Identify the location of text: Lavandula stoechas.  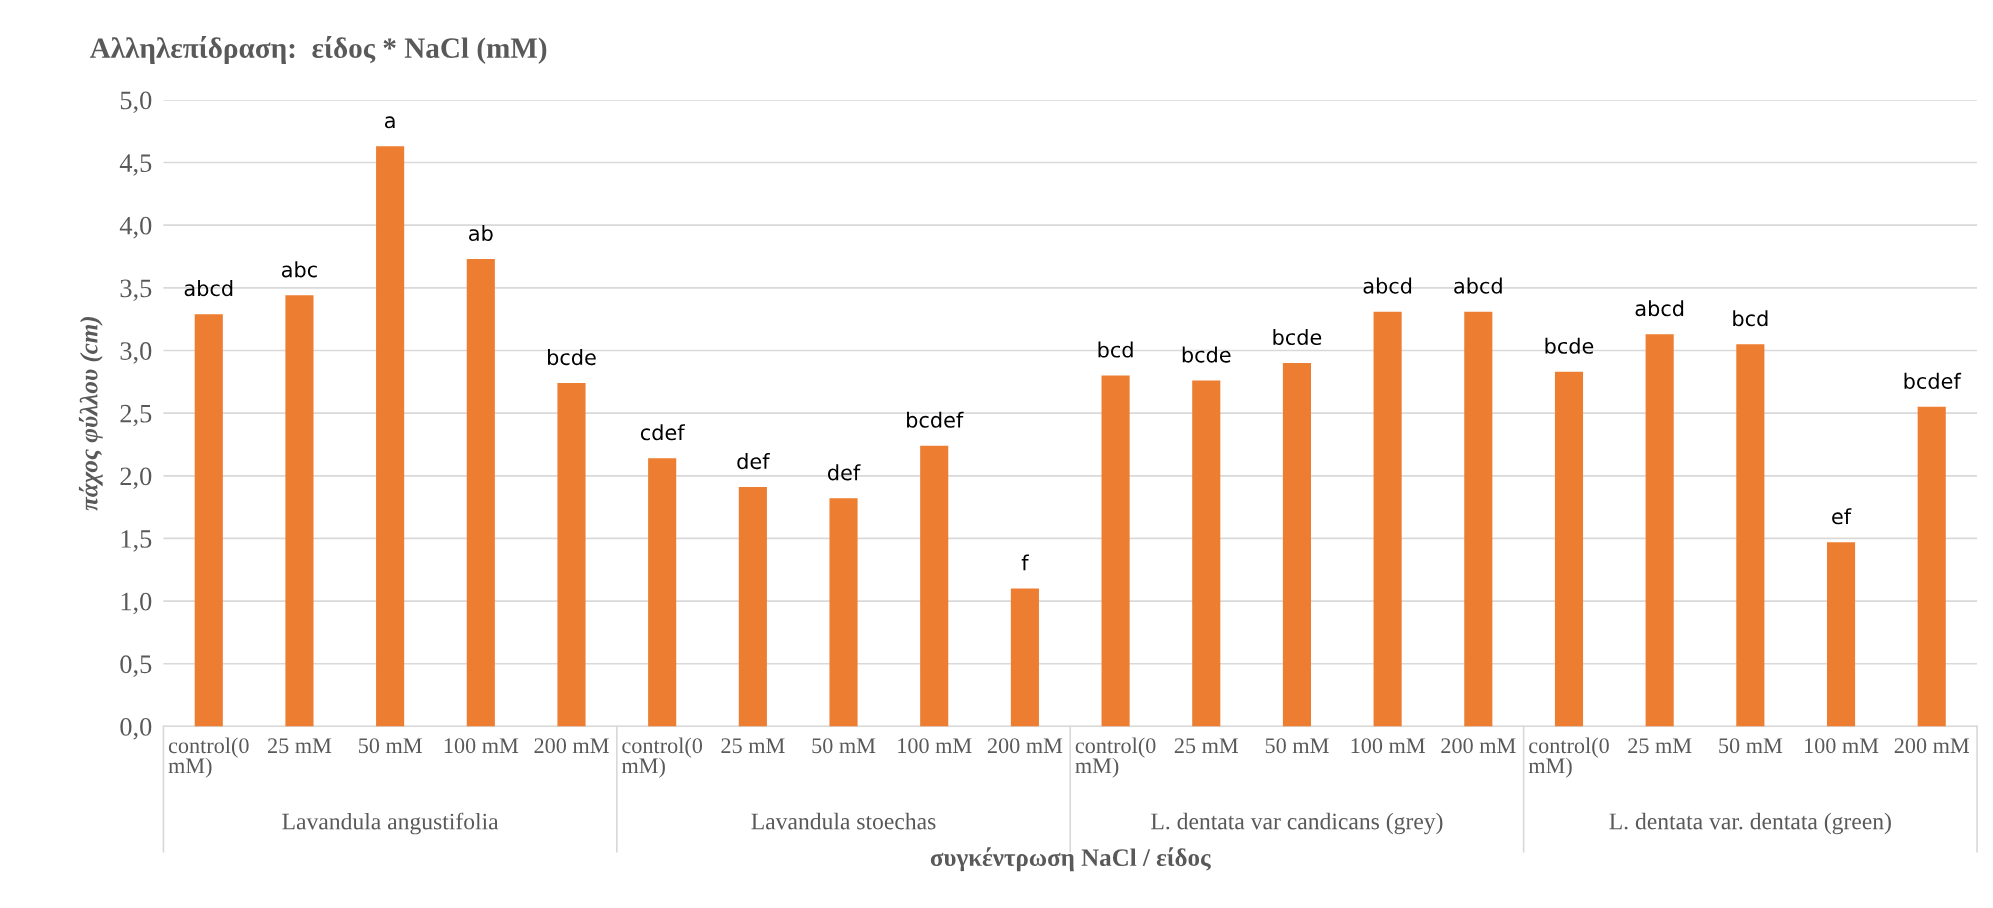
(843, 821).